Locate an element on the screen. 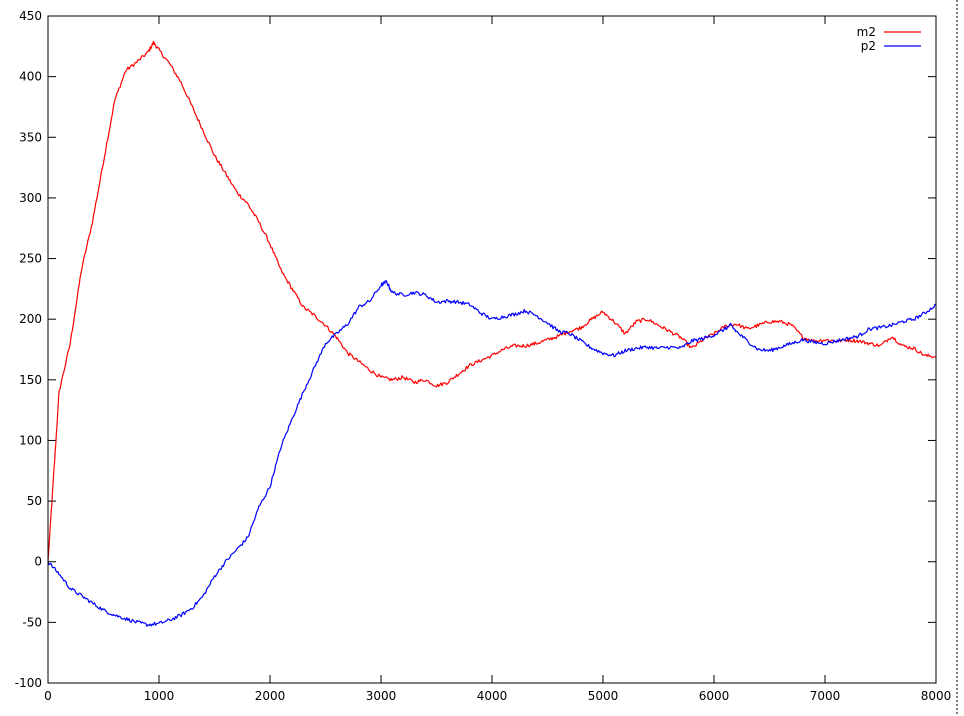 The image size is (964, 716). x-tick-label: 3000 is located at coordinates (381, 696).